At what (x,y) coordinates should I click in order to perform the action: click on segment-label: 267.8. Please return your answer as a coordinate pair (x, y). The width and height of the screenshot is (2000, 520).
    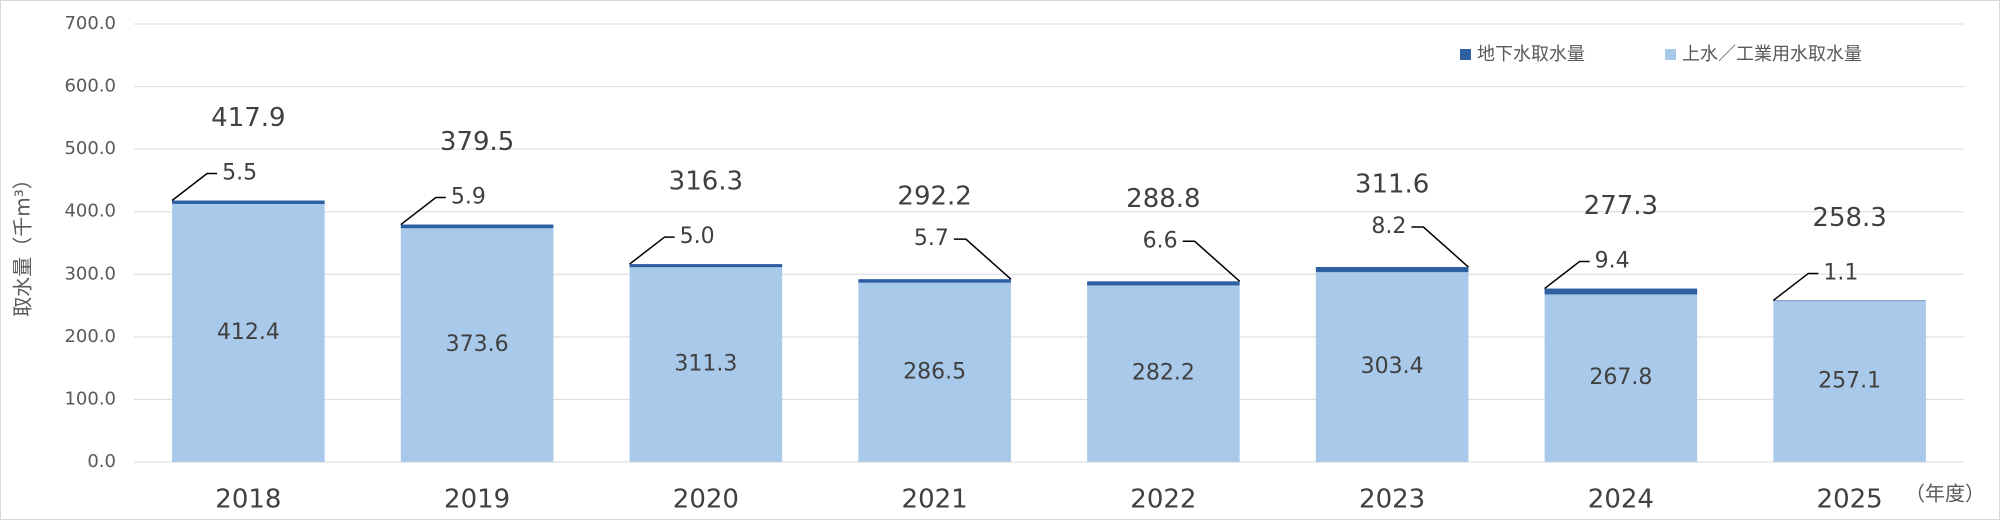
    Looking at the image, I should click on (1620, 377).